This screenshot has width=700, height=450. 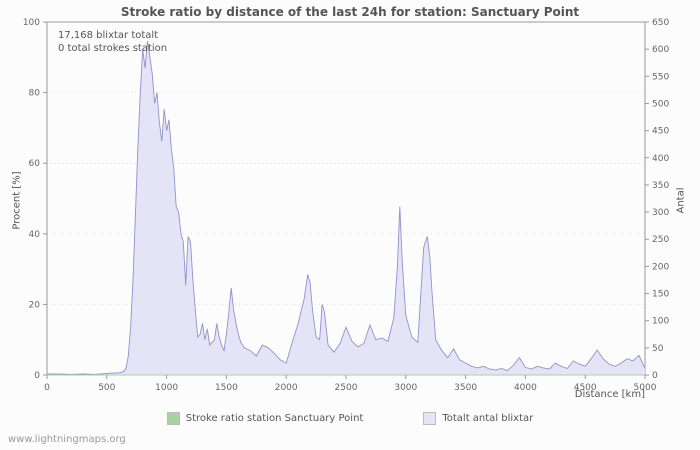 What do you see at coordinates (17, 200) in the screenshot?
I see `left-axis-label: Procent [%]` at bounding box center [17, 200].